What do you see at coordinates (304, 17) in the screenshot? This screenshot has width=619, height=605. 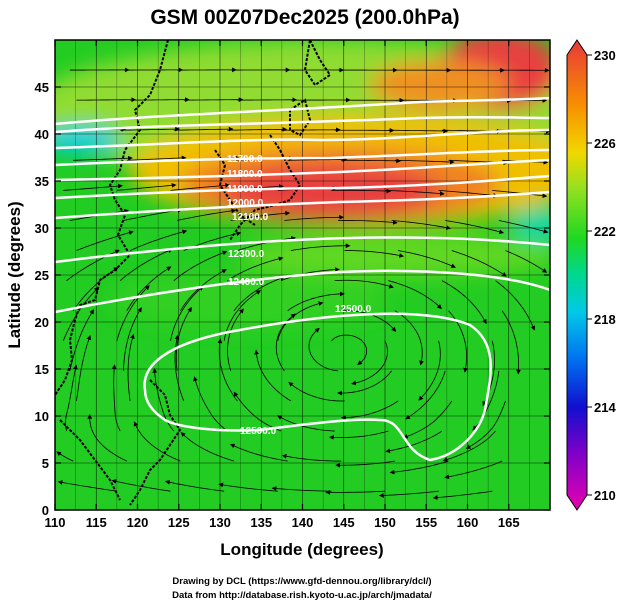 I see `chart-title: GSM 00Z07Dec2025 (200.0hPa)` at bounding box center [304, 17].